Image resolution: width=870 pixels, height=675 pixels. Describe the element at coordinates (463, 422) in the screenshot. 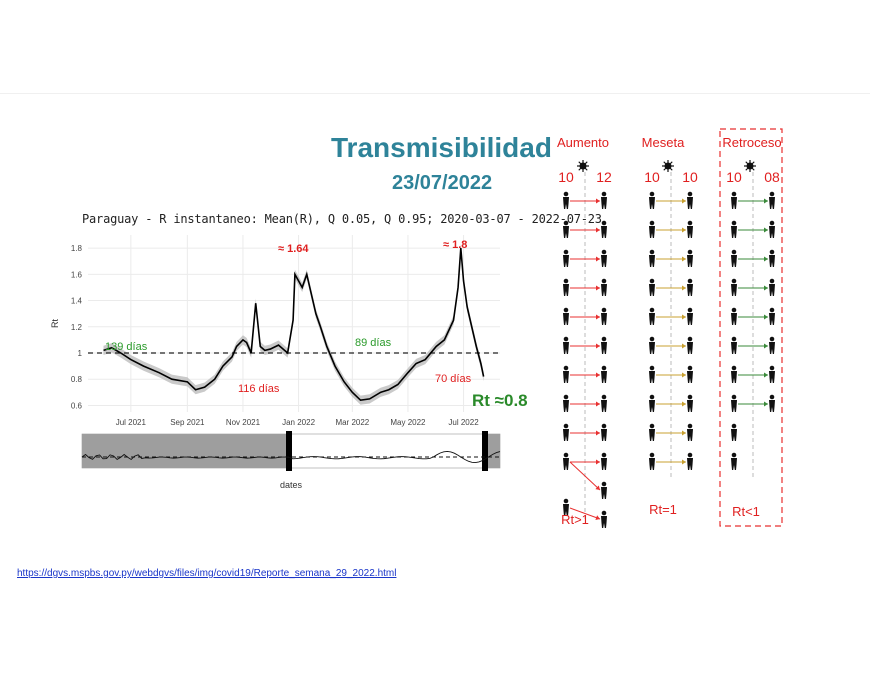

I see `x-tick-label: Jul 2022` at that location.